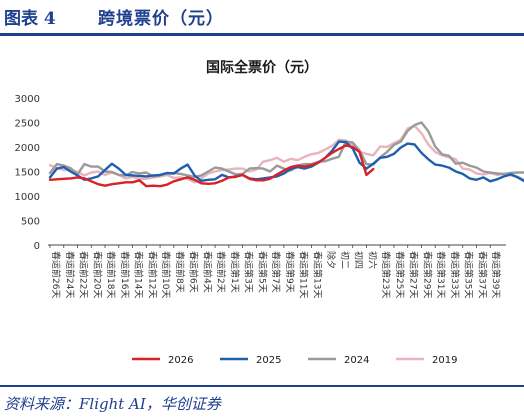 The image size is (524, 420). I want to click on x-tick-label: 春运第33天, so click(455, 274).